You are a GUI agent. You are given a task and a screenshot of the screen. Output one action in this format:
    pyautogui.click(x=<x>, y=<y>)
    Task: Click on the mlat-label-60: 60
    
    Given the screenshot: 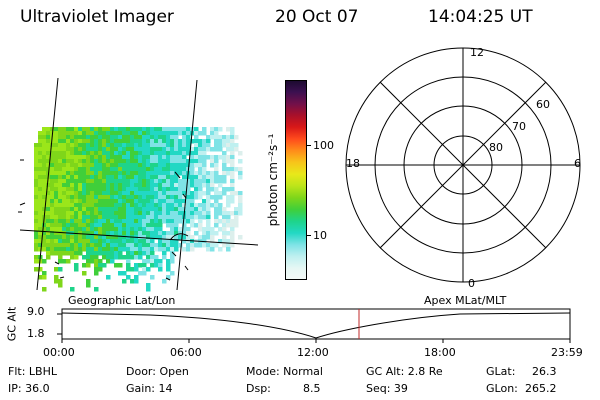 What is the action you would take?
    pyautogui.click(x=543, y=104)
    